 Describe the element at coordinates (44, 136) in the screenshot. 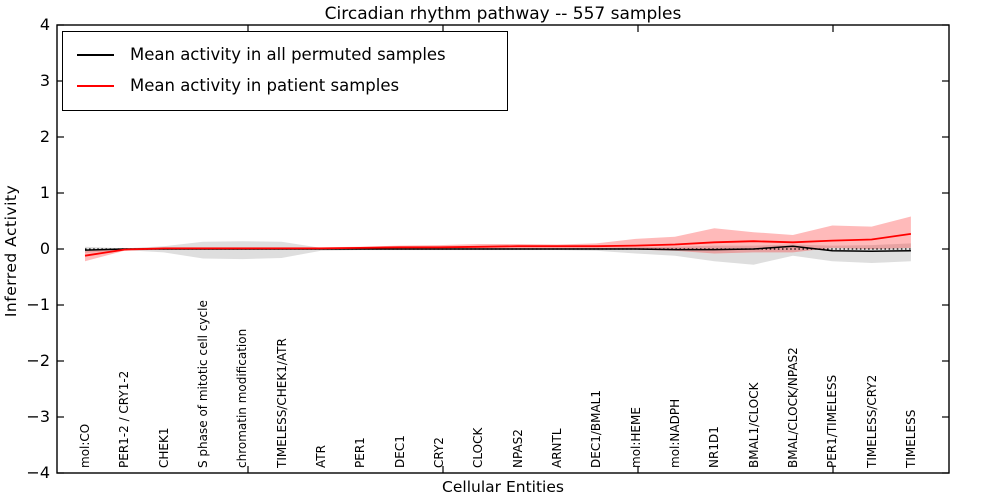

I see `y-tick-label: 2` at that location.